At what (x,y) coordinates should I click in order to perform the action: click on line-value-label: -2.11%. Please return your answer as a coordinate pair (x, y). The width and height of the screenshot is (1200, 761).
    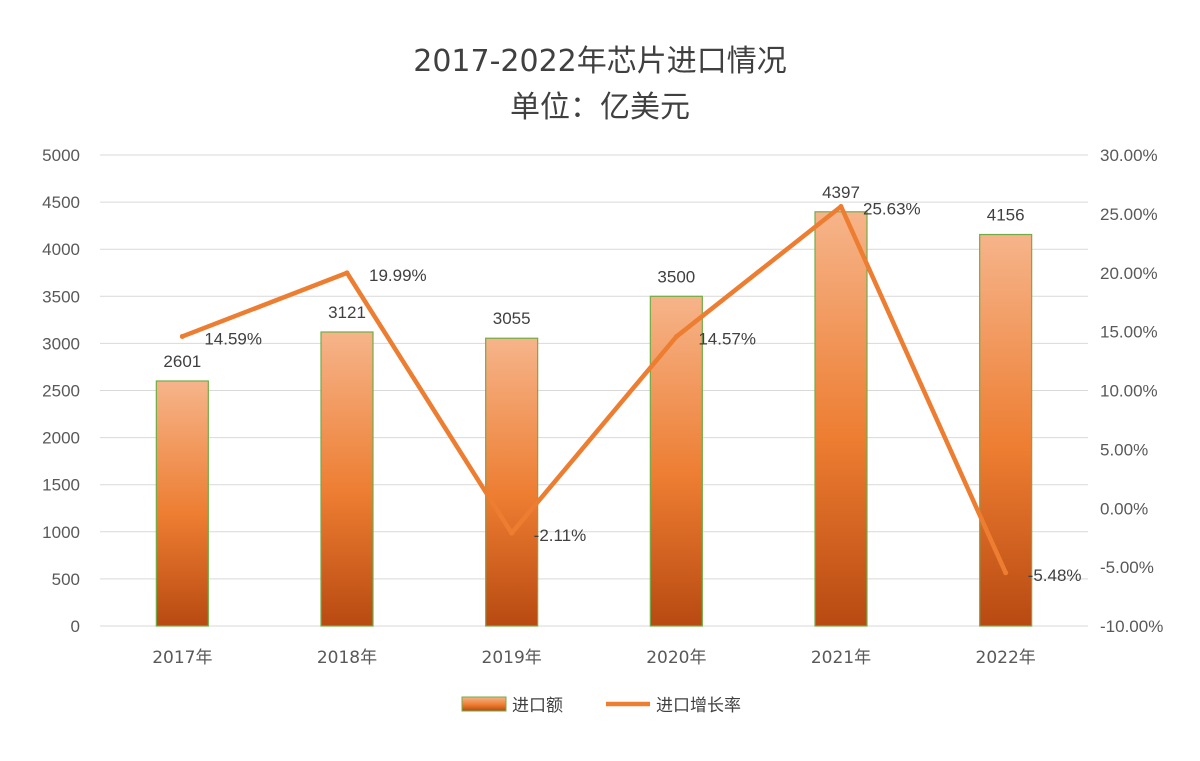
    Looking at the image, I should click on (560, 535).